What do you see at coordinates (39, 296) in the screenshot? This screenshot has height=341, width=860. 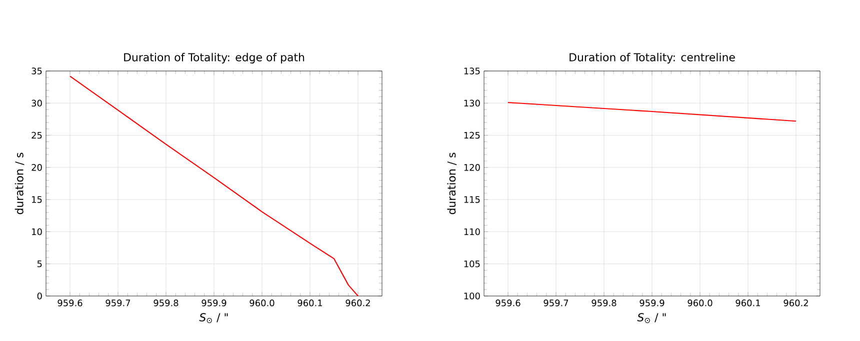 I see `y-tick-label: 0` at bounding box center [39, 296].